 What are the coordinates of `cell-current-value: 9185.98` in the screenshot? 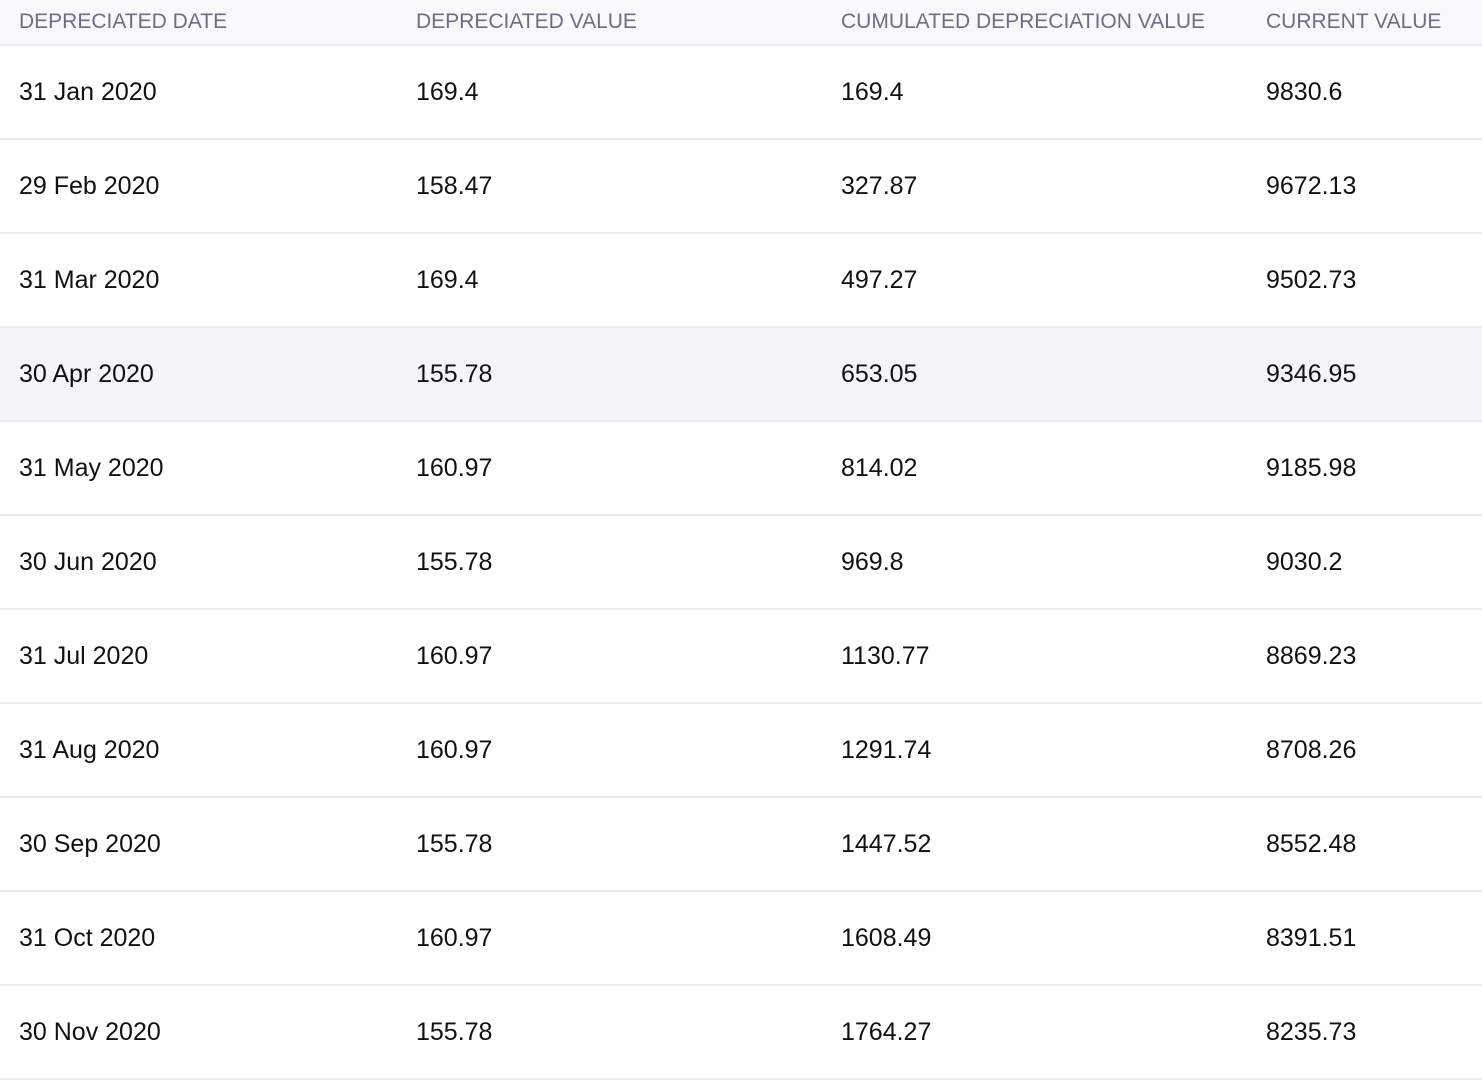 It's located at (1364, 468).